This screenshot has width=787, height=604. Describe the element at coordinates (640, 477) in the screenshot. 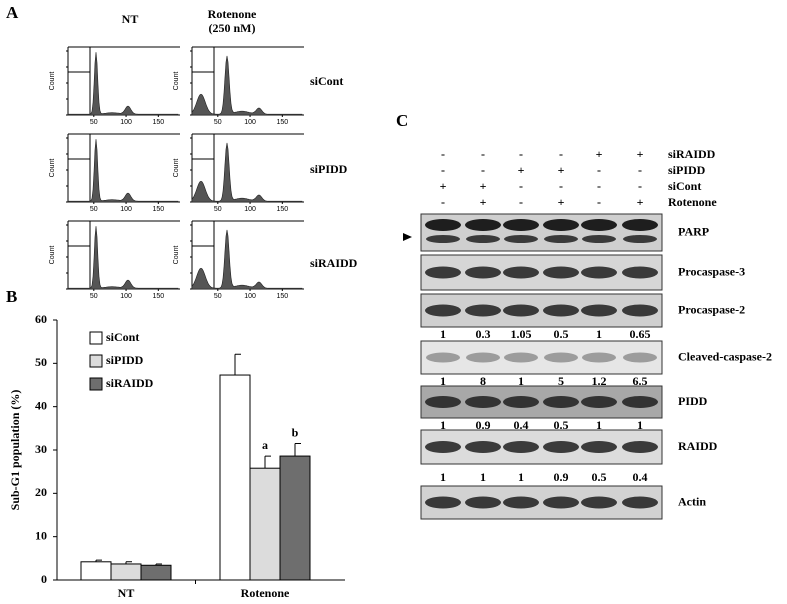

I see `quantification: 0.4` at that location.